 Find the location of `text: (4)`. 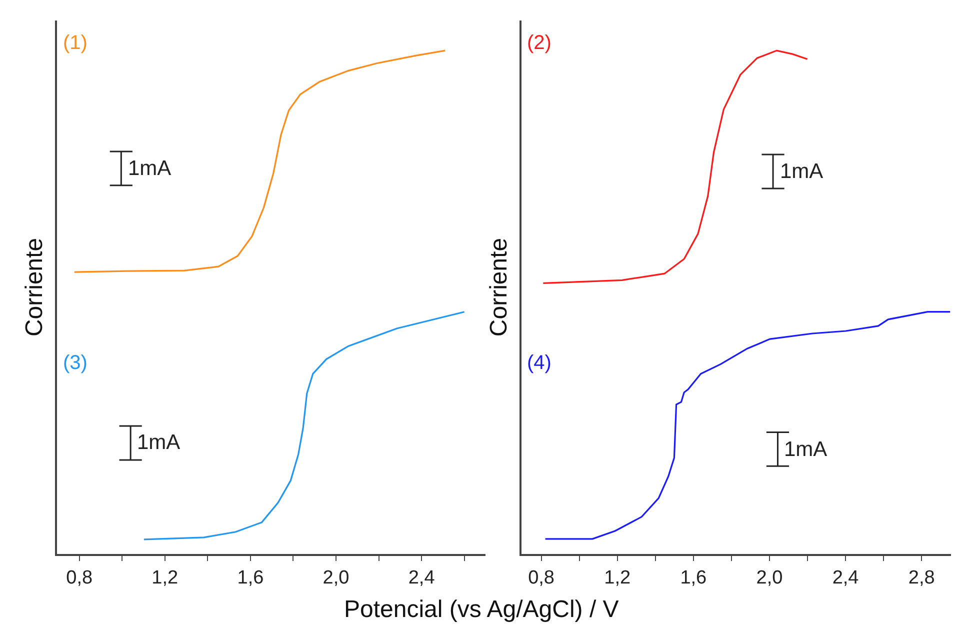

text: (4) is located at coordinates (539, 363).